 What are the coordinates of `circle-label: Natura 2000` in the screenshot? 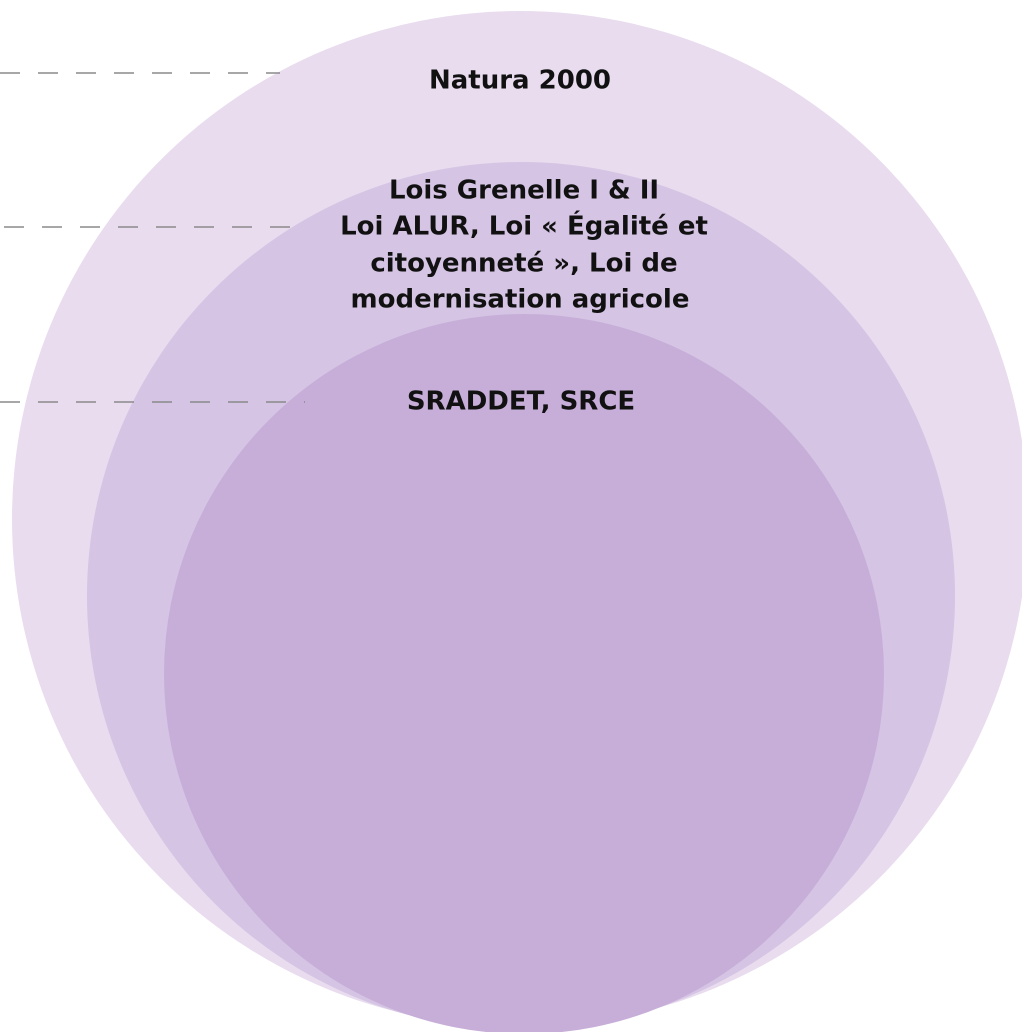 It's located at (520, 81).